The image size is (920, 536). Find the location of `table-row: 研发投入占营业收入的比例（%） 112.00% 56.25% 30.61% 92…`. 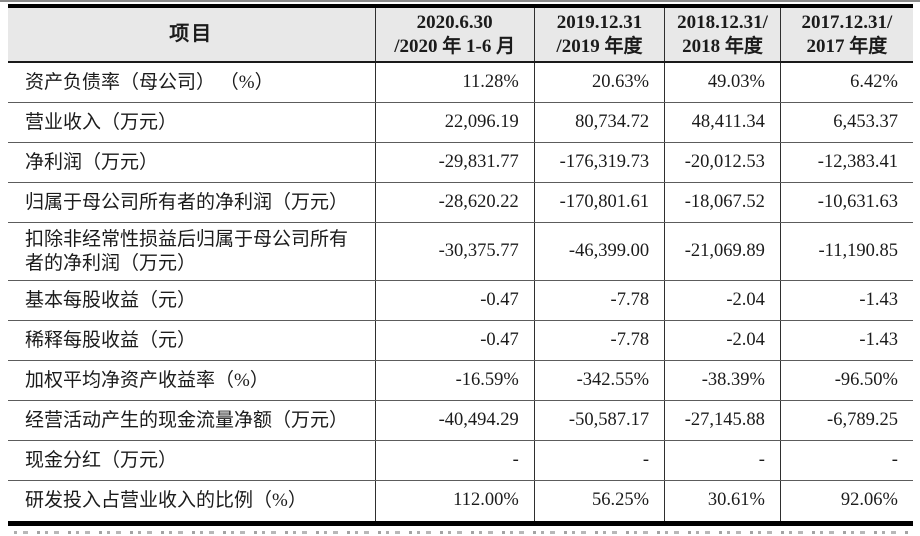

table-row: 研发投入占营业收入的比例（%） 112.00% 56.25% 30.61% 92… is located at coordinates (460, 501).